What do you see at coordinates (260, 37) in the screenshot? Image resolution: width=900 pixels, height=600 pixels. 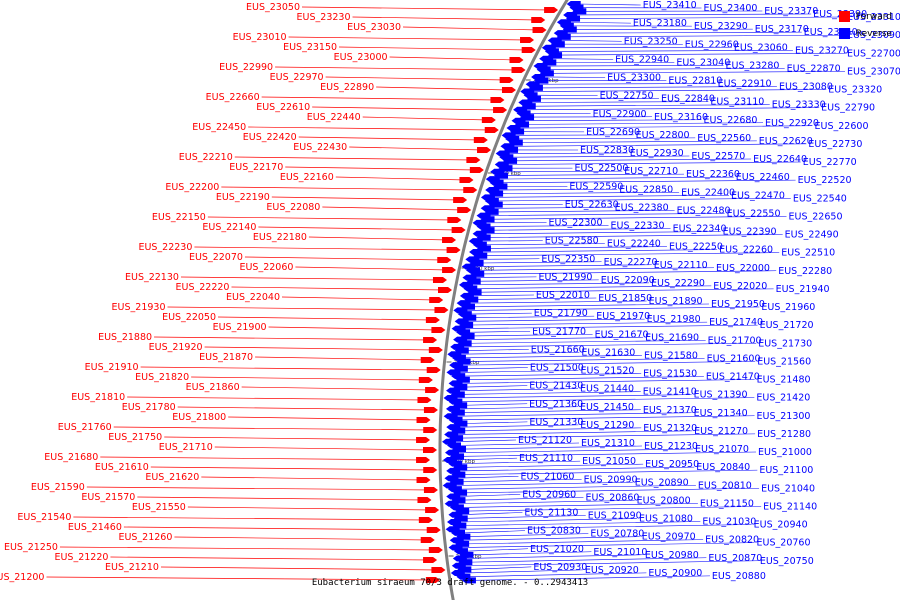 I see `forward-gene-label: EUS_23010` at bounding box center [260, 37].